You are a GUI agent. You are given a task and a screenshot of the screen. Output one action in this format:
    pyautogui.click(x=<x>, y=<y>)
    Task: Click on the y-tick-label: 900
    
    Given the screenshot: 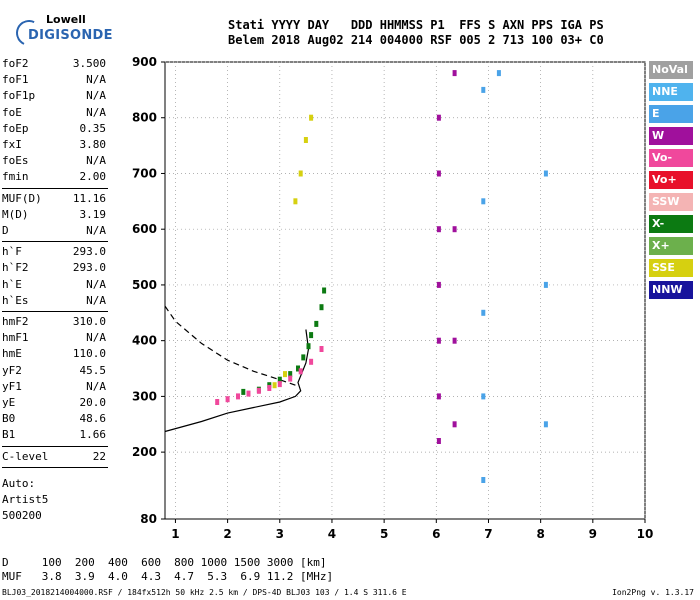 What is the action you would take?
    pyautogui.click(x=144, y=62)
    